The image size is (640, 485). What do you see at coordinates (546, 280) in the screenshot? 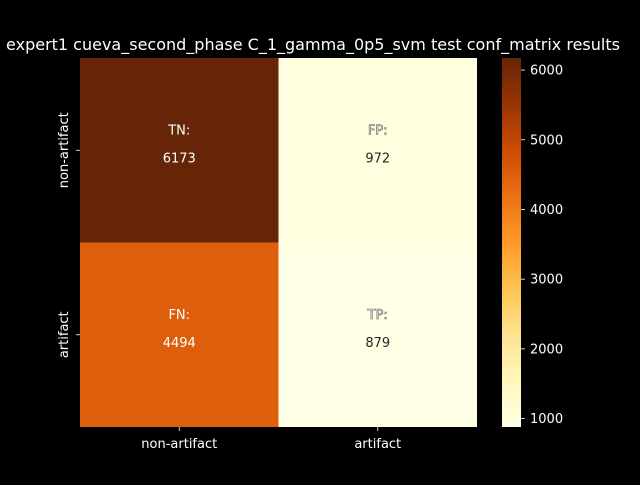
I see `colorbar-tick-label: 3000` at bounding box center [546, 280].